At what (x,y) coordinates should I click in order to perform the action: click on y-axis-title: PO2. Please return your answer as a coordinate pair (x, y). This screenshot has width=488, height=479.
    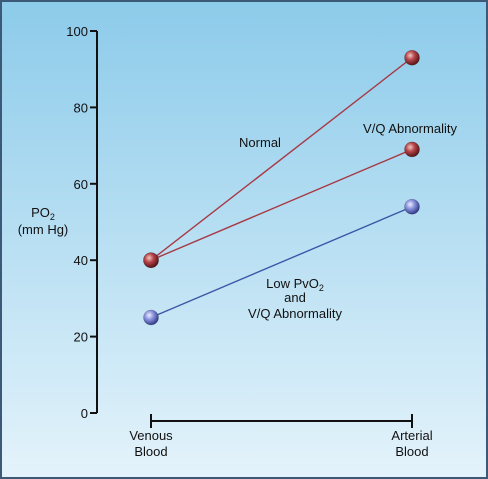
    Looking at the image, I should click on (43, 213).